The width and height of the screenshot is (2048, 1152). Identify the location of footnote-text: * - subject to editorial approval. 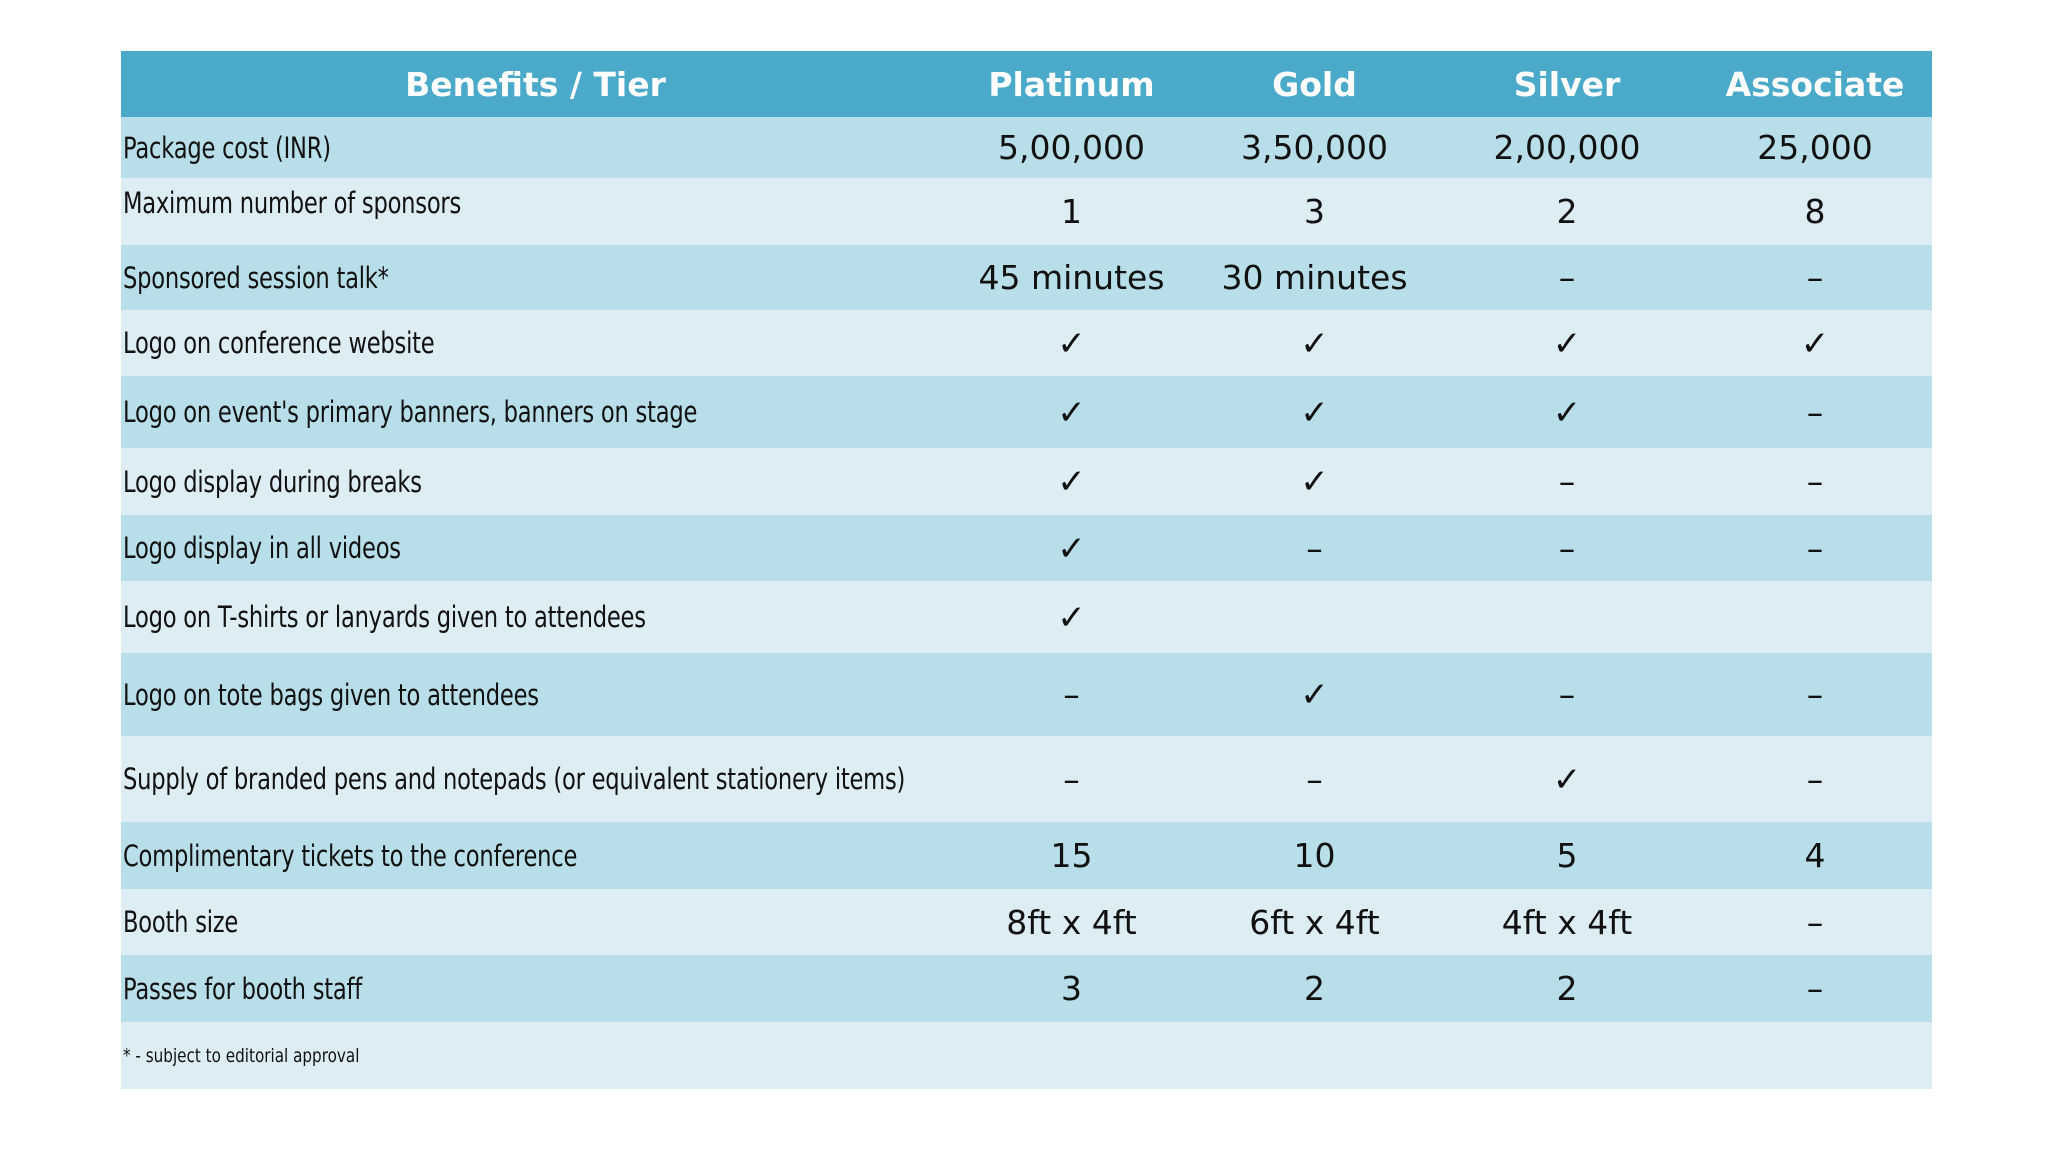
(241, 1055).